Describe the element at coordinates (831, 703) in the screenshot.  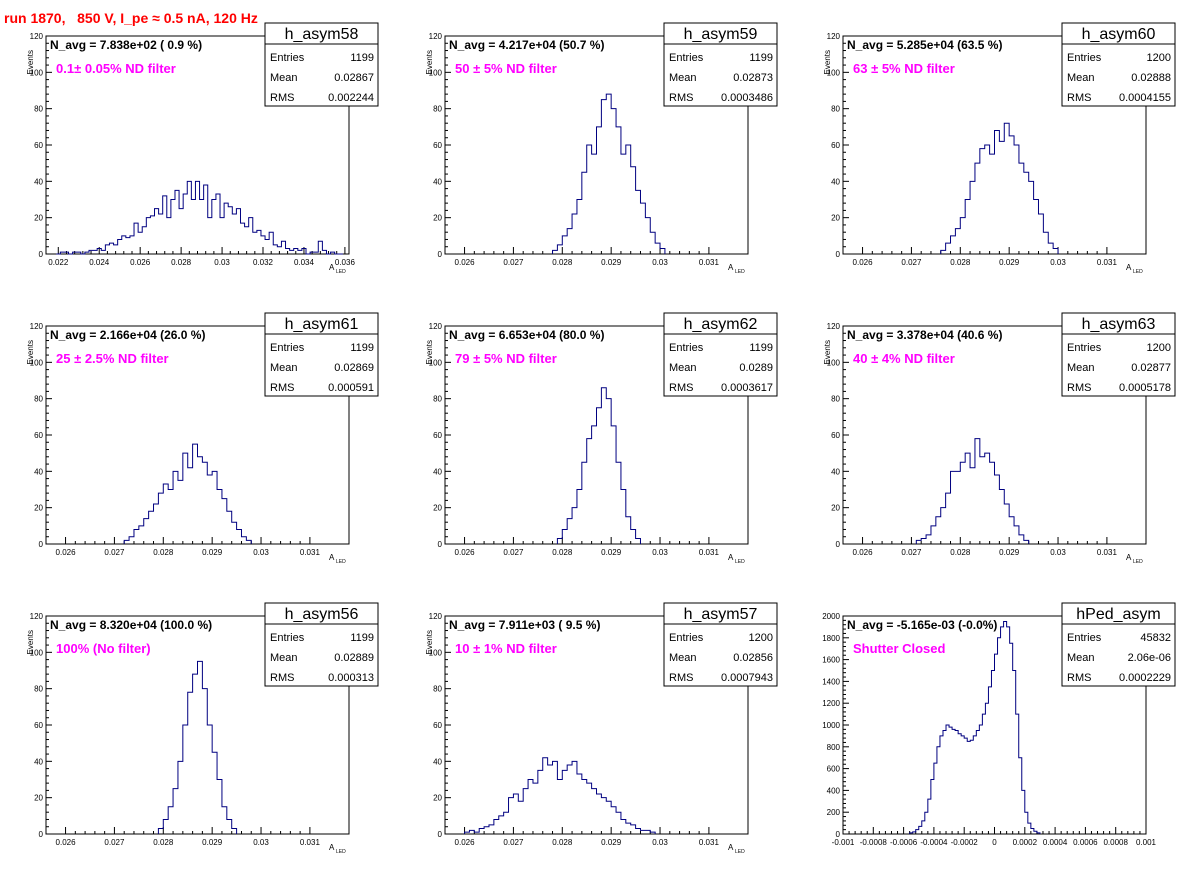
I see `y-tick-label: 1200` at that location.